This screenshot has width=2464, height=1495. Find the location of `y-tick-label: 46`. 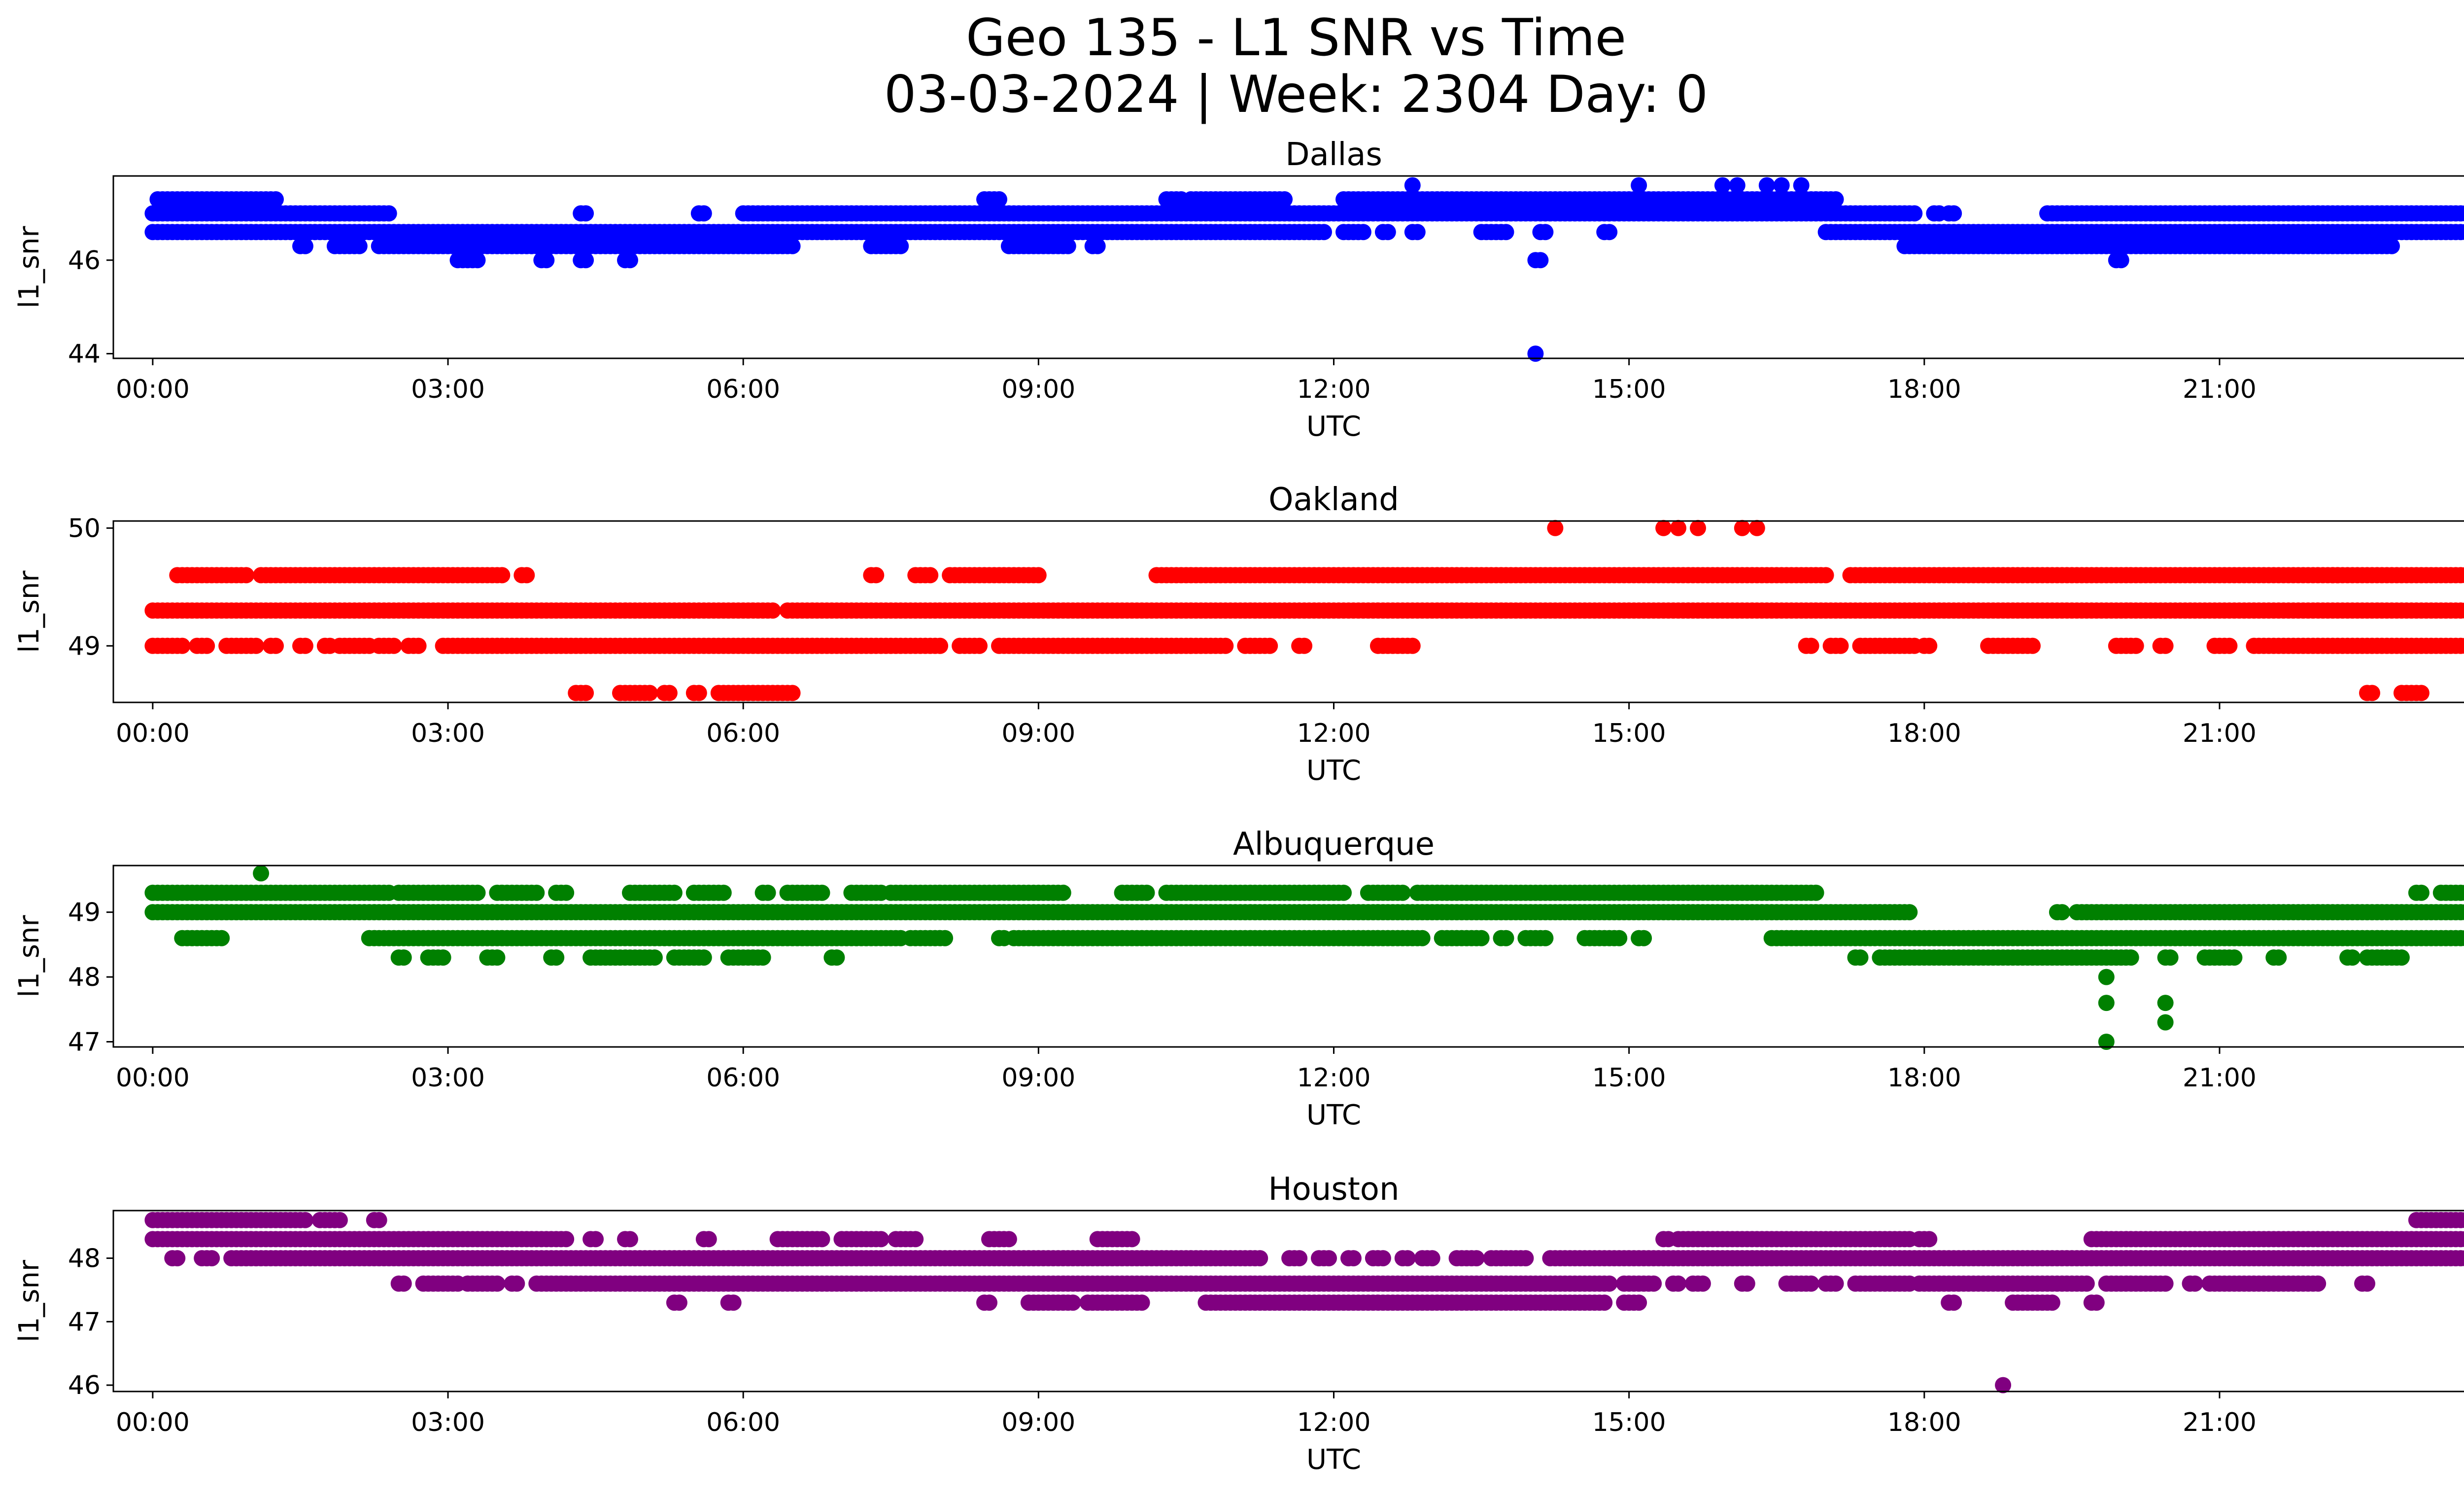

y-tick-label: 46 is located at coordinates (84, 261).